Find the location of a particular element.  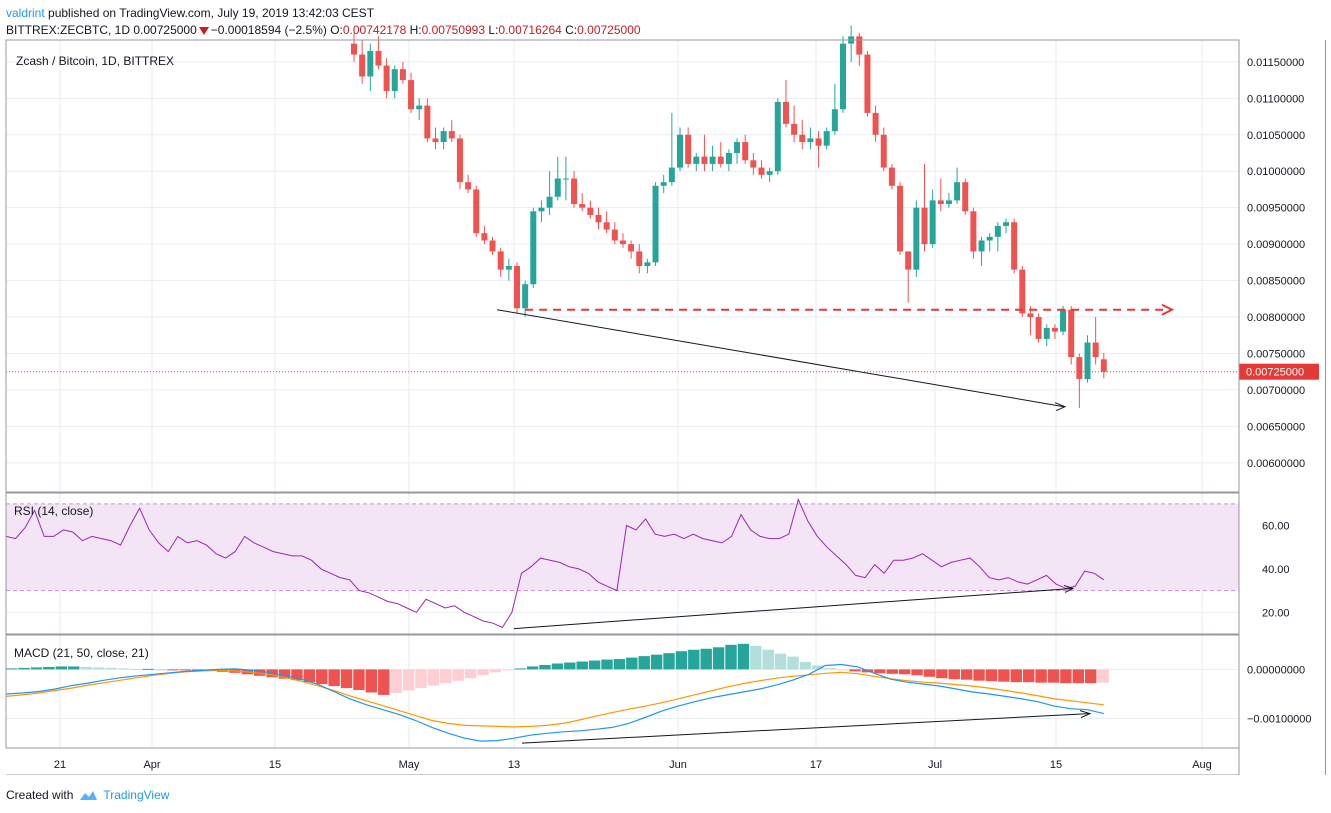

rsi-line is located at coordinates (555, 563).